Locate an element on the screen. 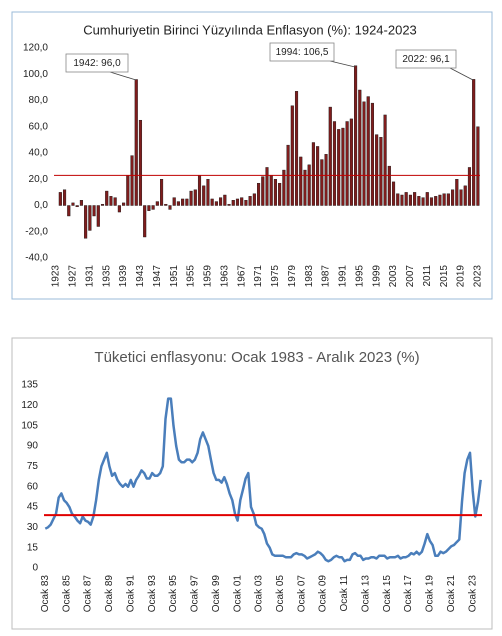 The width and height of the screenshot is (502, 636). y-tick-label: 45 is located at coordinates (33, 507).